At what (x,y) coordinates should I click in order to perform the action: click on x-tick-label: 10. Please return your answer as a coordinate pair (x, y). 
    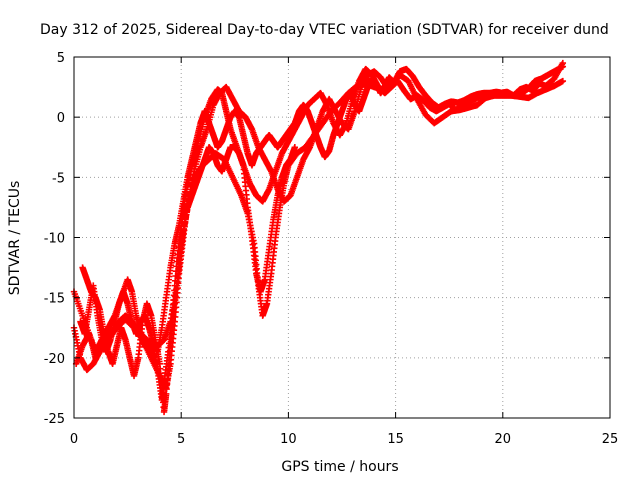
    Looking at the image, I should click on (288, 439).